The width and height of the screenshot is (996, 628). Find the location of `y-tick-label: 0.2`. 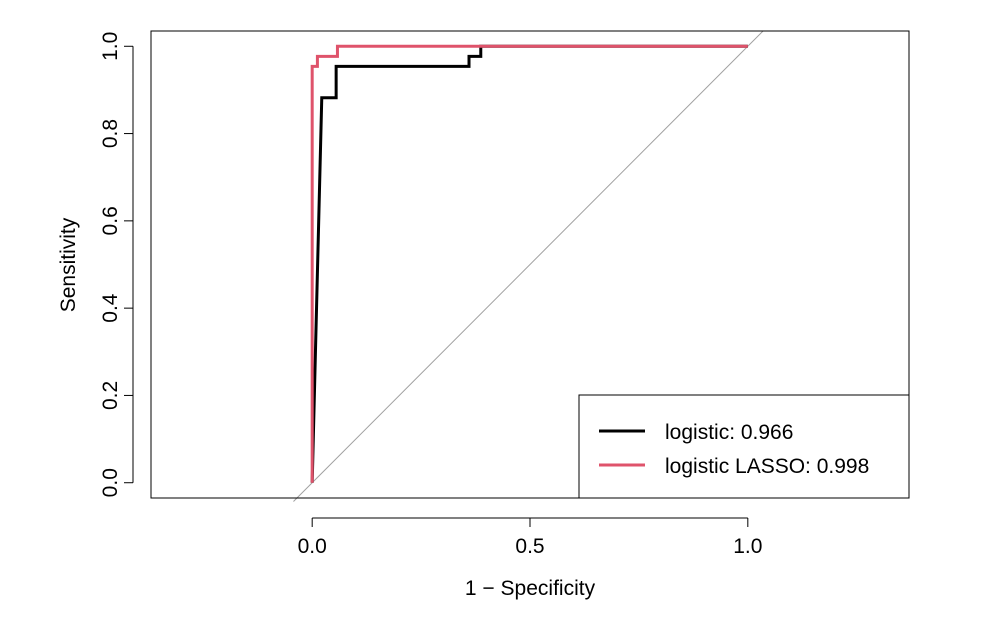

y-tick-label: 0.2 is located at coordinates (110, 395).